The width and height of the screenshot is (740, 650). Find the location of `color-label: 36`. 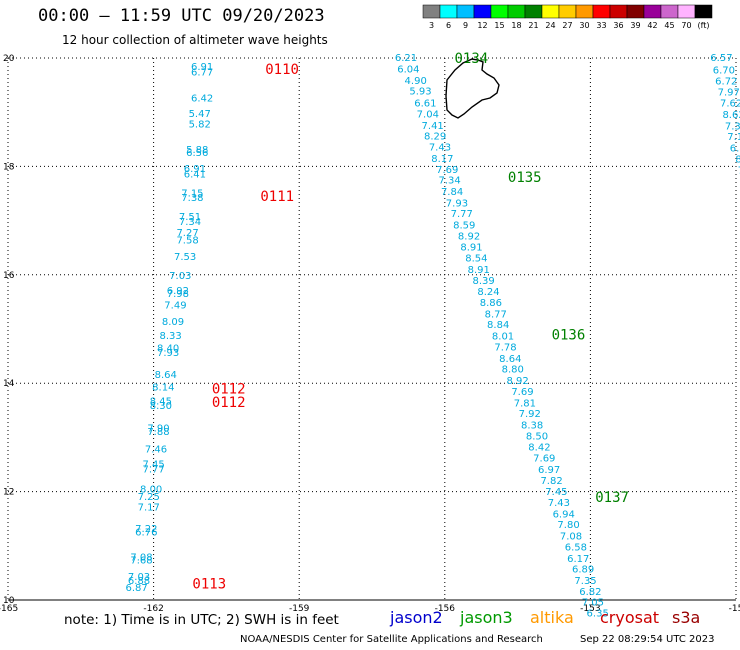

color-label: 36 is located at coordinates (618, 25).